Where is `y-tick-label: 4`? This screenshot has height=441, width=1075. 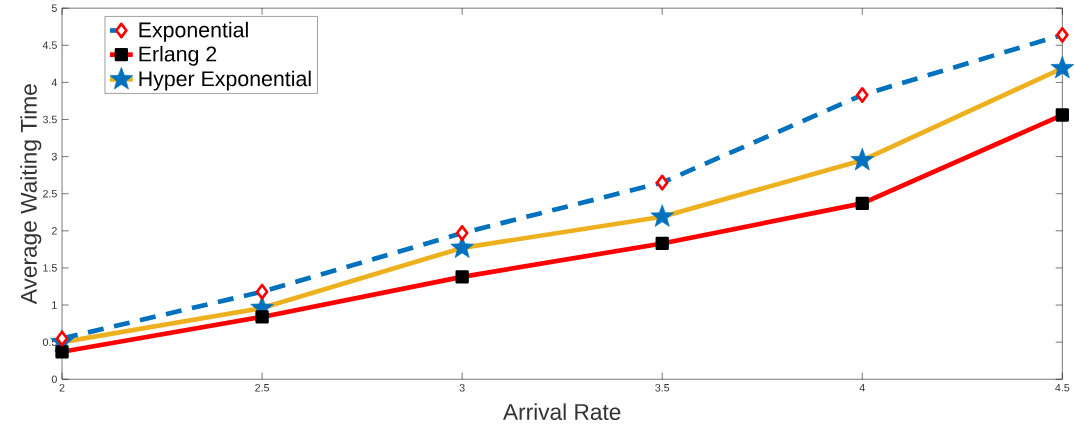
y-tick-label: 4 is located at coordinates (54, 82).